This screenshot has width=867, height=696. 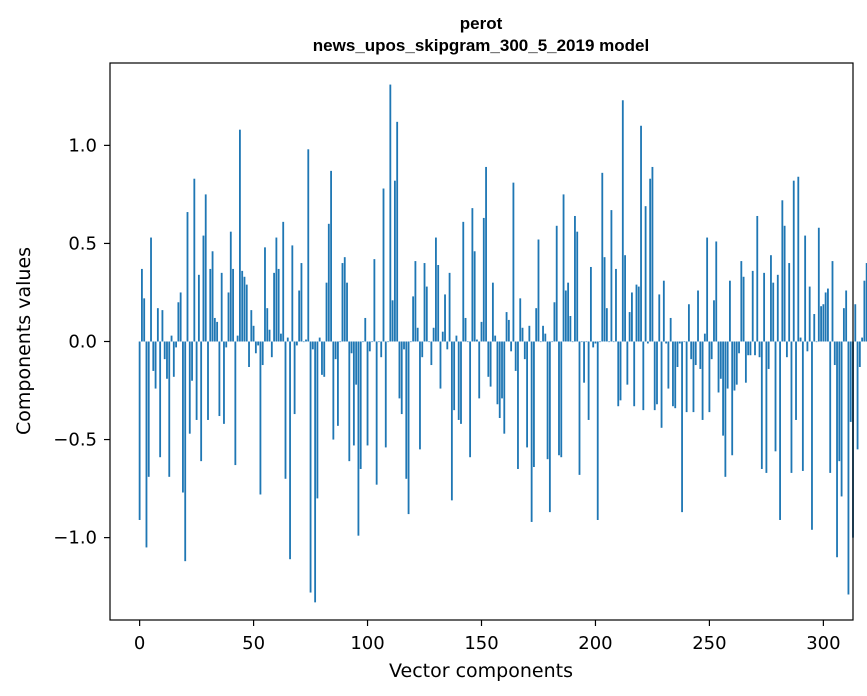 What do you see at coordinates (595, 643) in the screenshot?
I see `x-tick-label: 200` at bounding box center [595, 643].